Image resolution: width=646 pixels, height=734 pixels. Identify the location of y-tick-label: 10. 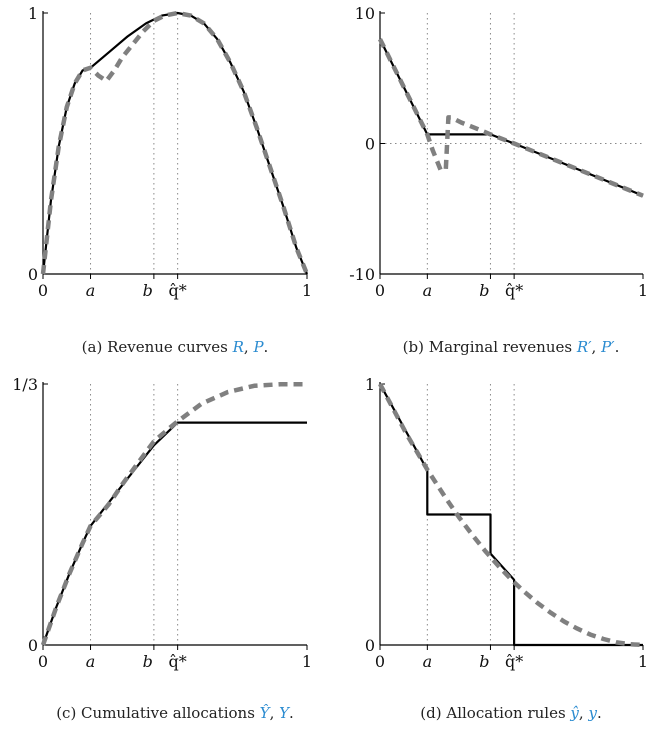
(365, 13).